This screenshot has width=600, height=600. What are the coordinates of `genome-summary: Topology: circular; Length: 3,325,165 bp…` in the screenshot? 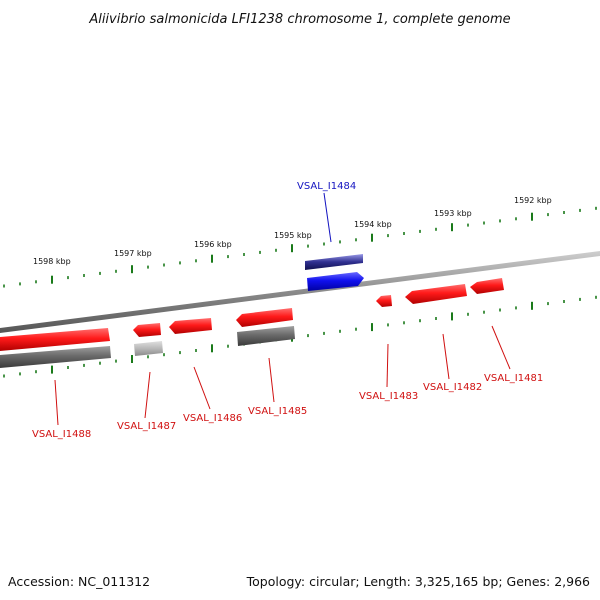 It's located at (418, 581).